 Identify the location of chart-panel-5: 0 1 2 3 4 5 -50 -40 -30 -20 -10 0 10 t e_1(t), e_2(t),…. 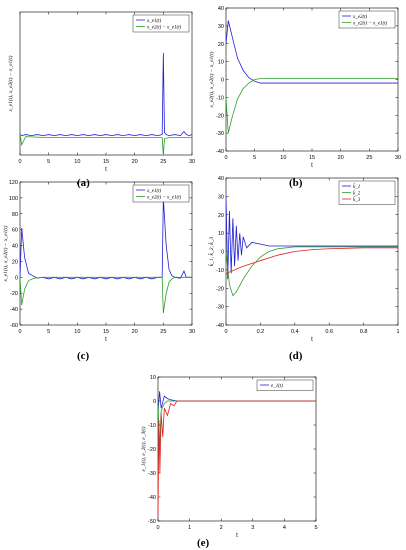
(229, 457).